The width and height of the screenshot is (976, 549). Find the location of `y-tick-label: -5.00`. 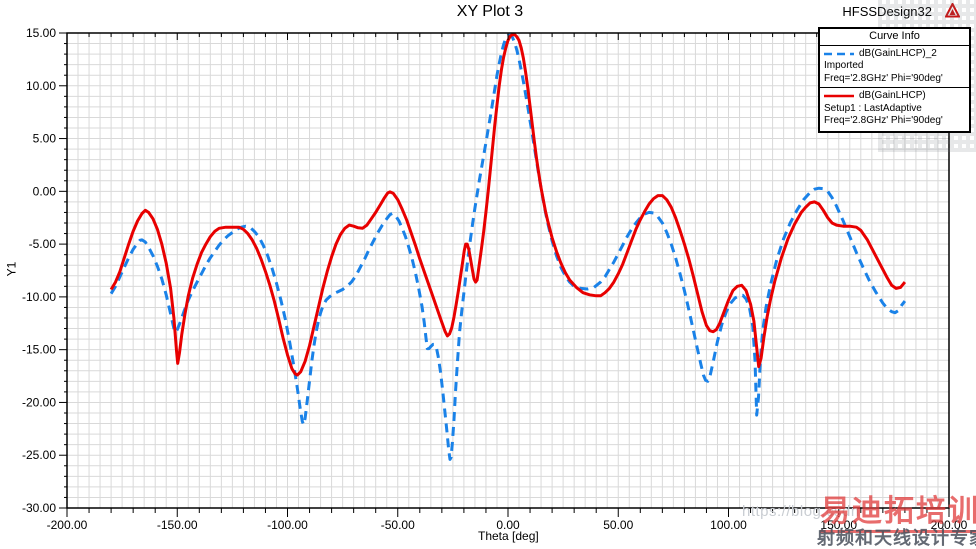

y-tick-label: -5.00 is located at coordinates (43, 244).